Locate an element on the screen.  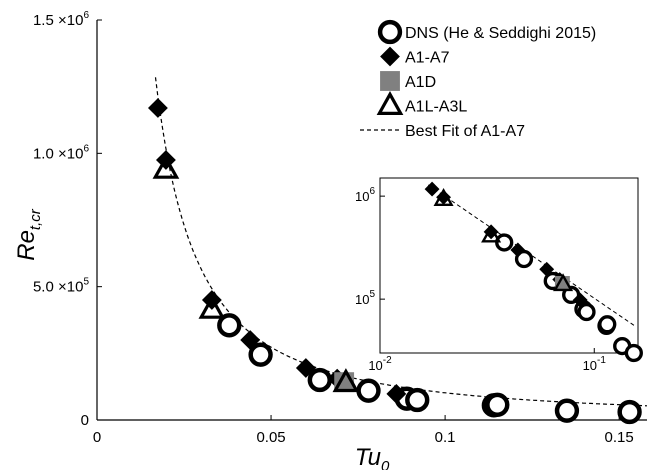
legend-label: DNS (He & Seddighi 2015) is located at coordinates (500, 33).